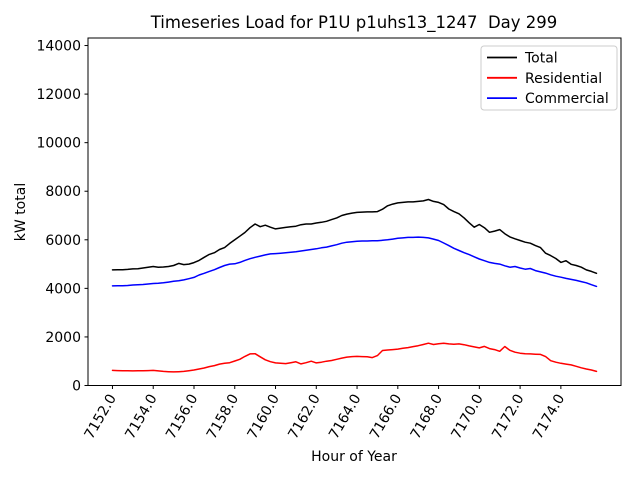 This screenshot has height=480, width=640. What do you see at coordinates (345, 417) in the screenshot?
I see `x-tick-label: 7164.0` at bounding box center [345, 417].